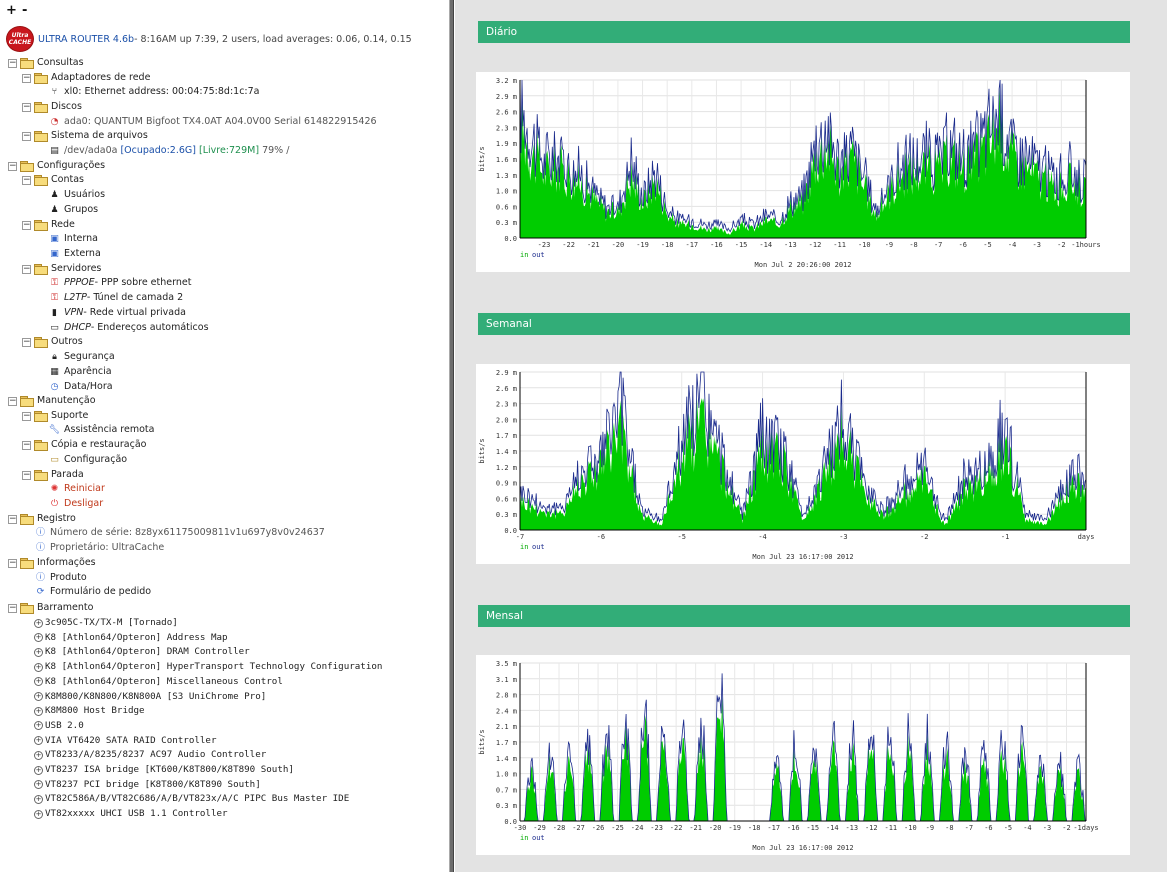 The width and height of the screenshot is (1167, 872). I want to click on tree-leaf-interna: ▣ Interna, so click(73, 239).